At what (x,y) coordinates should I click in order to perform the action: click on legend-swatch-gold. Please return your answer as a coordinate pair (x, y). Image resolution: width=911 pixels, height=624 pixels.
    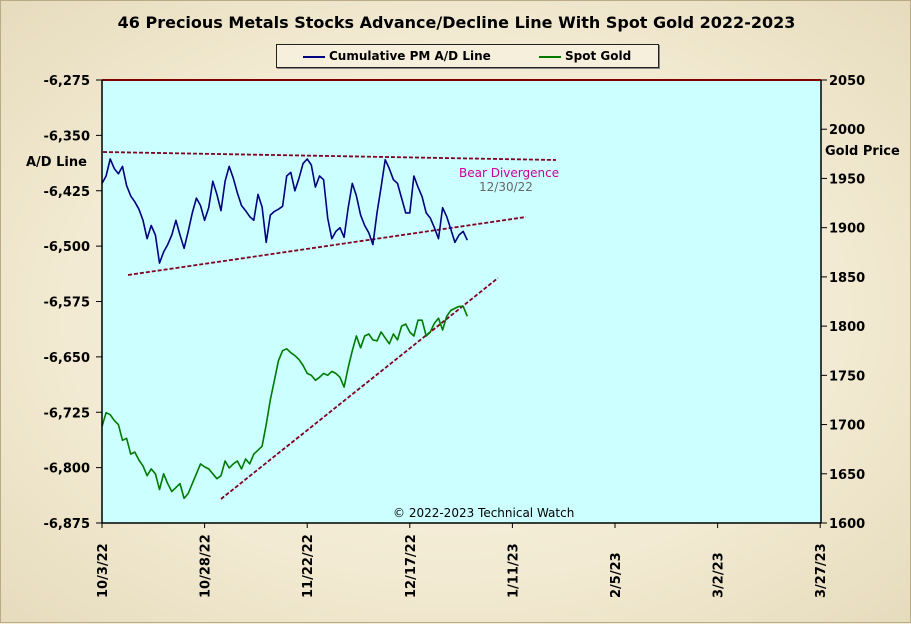
    Looking at the image, I should click on (550, 57).